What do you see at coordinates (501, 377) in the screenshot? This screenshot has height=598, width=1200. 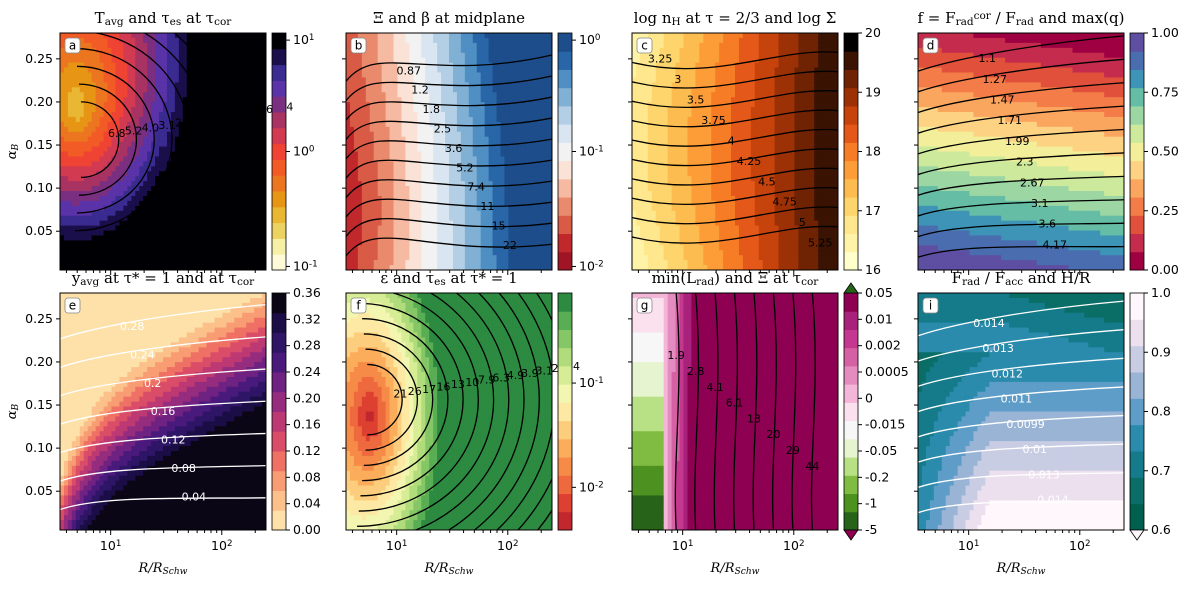 I see `contour-label: 6.3` at bounding box center [501, 377].